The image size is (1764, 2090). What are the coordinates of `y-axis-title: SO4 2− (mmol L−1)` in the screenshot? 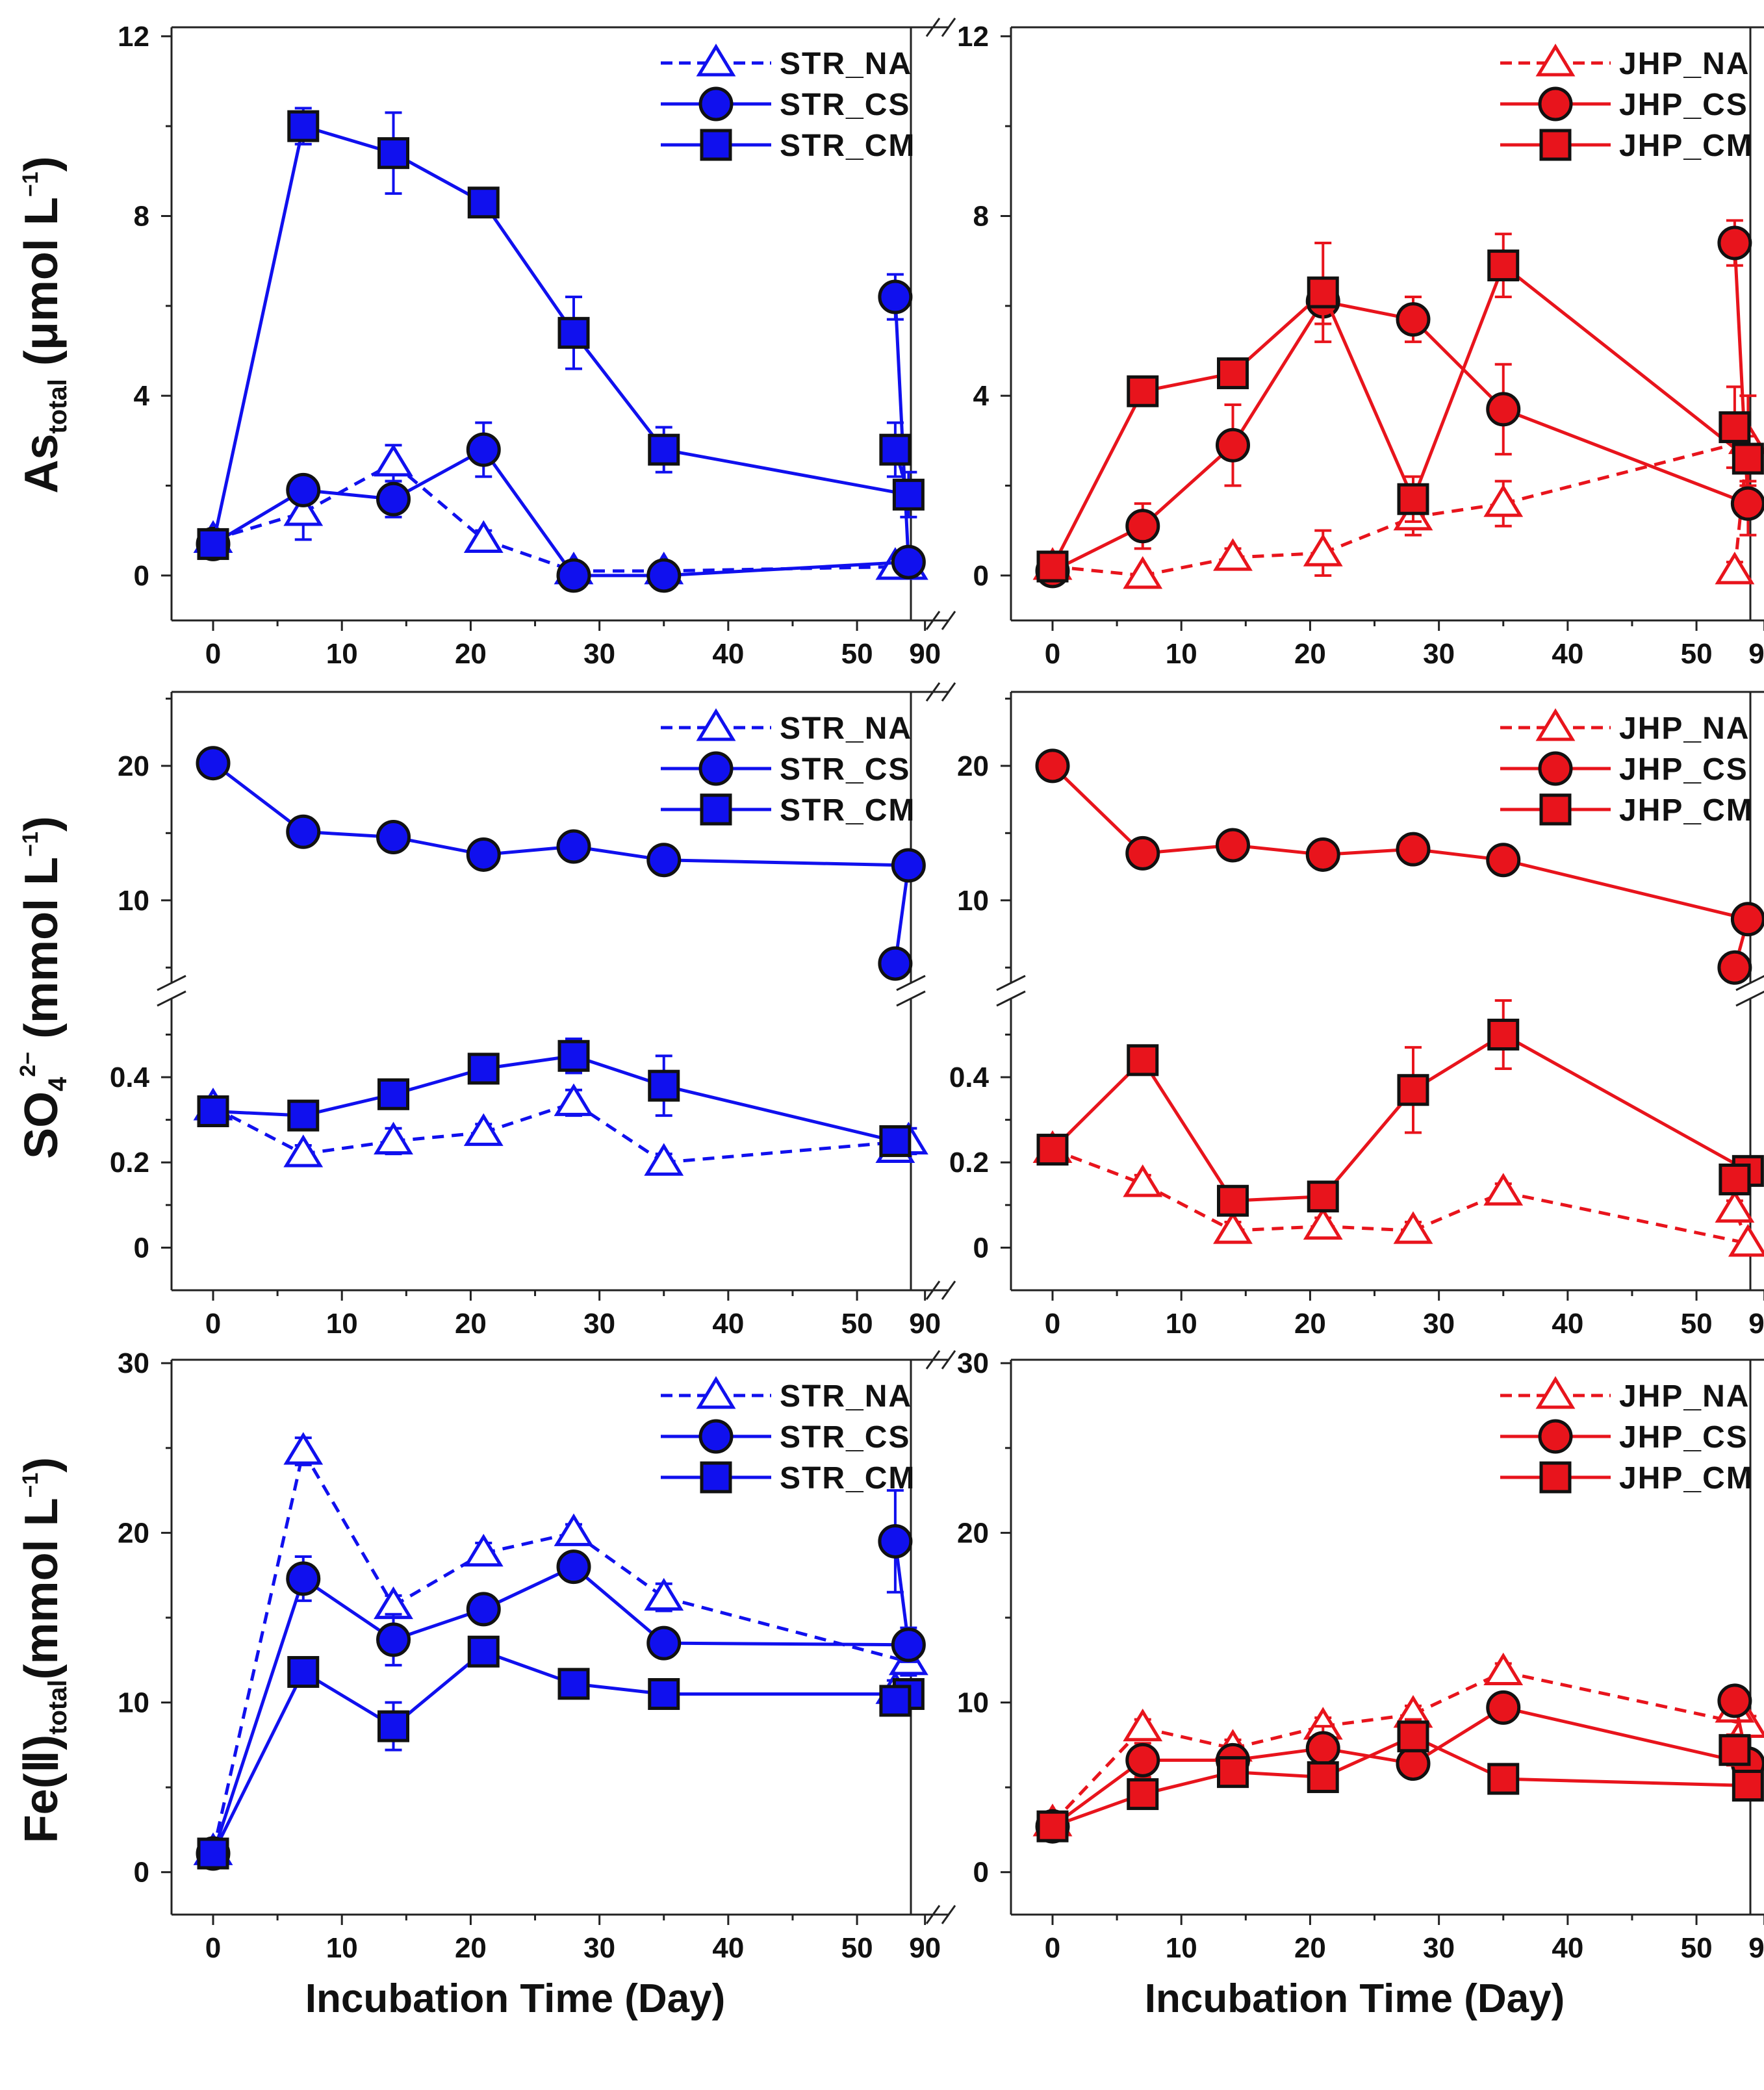 It's located at (44, 987).